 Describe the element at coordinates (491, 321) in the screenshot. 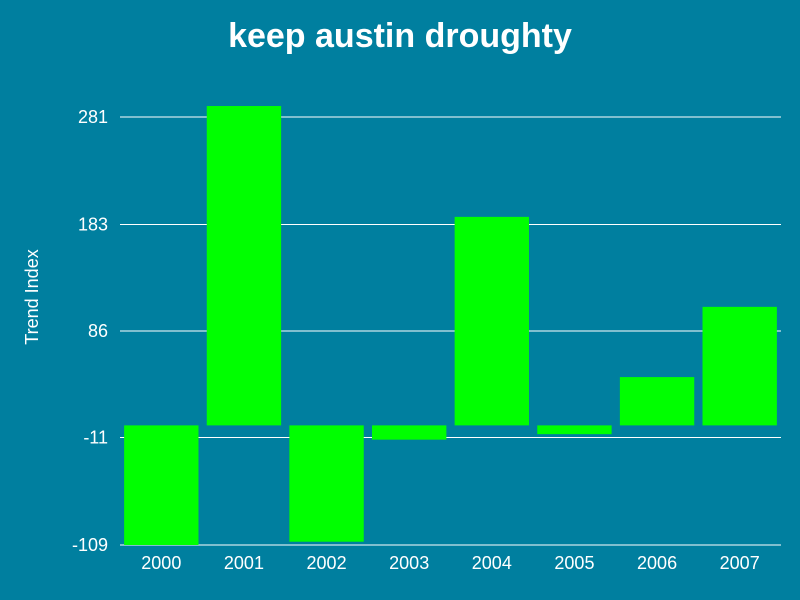

I see `bar-2004` at that location.